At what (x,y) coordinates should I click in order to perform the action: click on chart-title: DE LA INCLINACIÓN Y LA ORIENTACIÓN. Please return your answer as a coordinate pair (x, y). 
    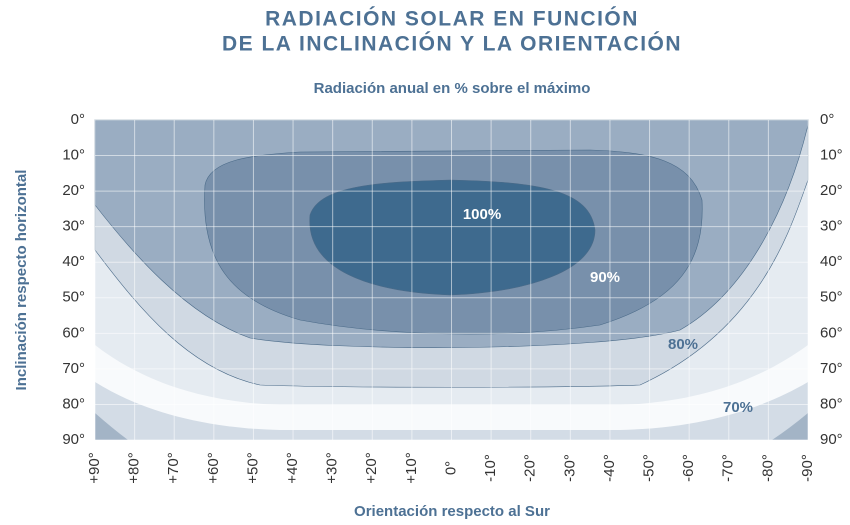
    Looking at the image, I should click on (452, 44).